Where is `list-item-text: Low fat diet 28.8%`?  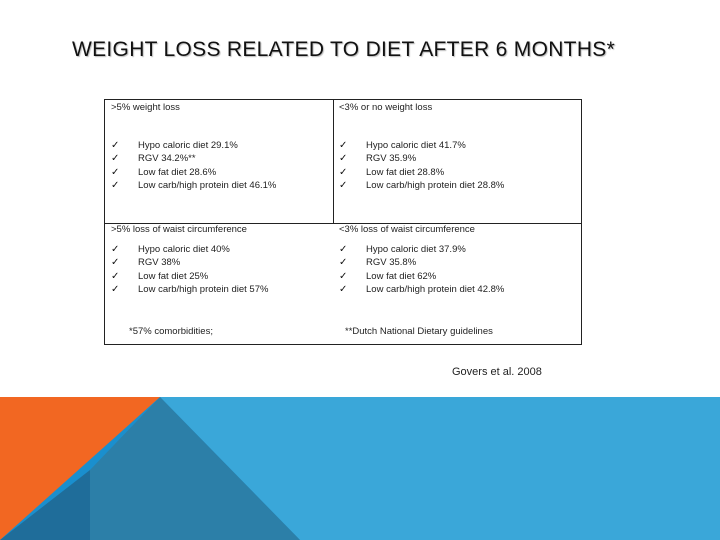 list-item-text: Low fat diet 28.8% is located at coordinates (405, 172).